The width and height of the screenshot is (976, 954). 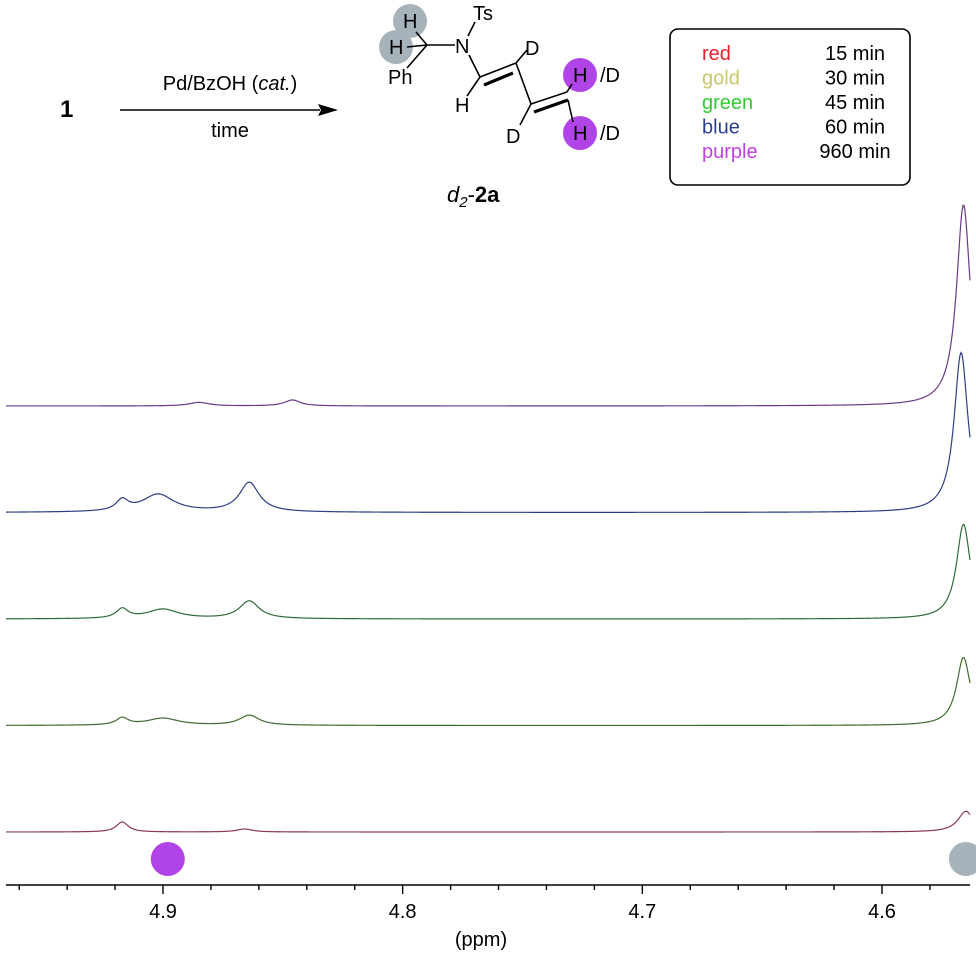 I want to click on bond-c3-c4-a, so click(x=549, y=98).